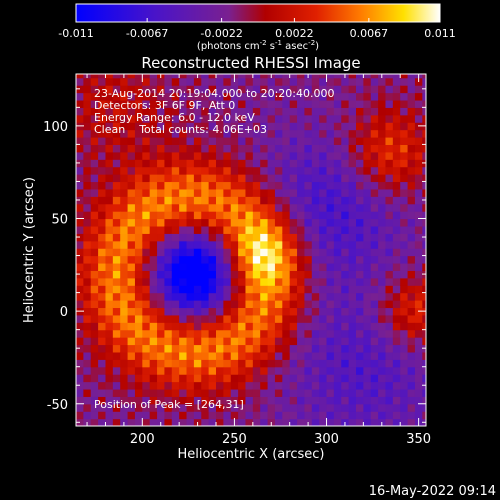  What do you see at coordinates (418, 439) in the screenshot?
I see `x-tick-label: 350` at bounding box center [418, 439].